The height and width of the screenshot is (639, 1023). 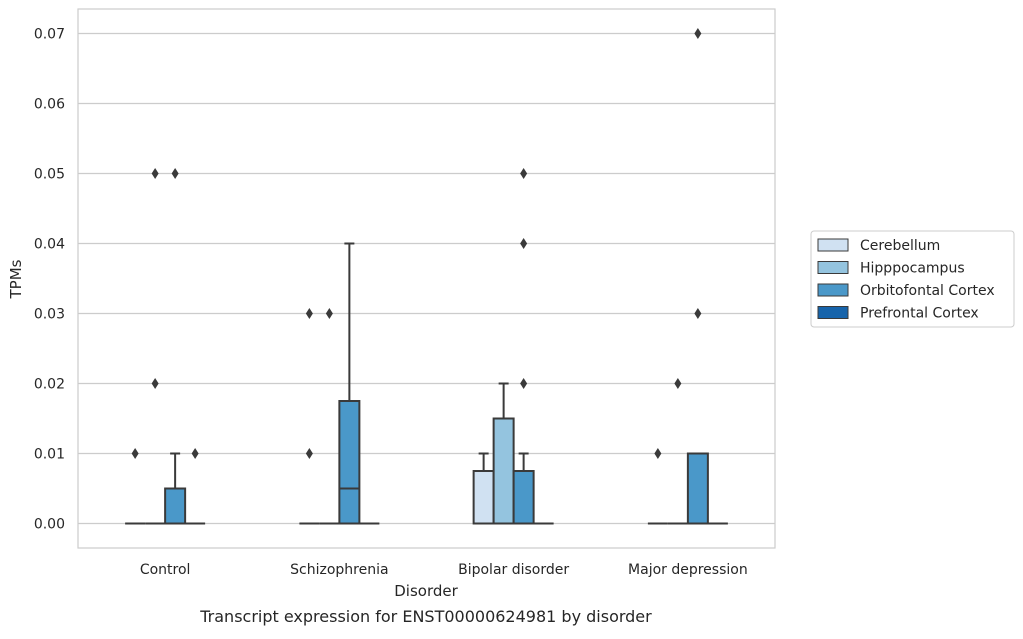 What do you see at coordinates (688, 570) in the screenshot?
I see `x-tick-label: Major depression` at bounding box center [688, 570].